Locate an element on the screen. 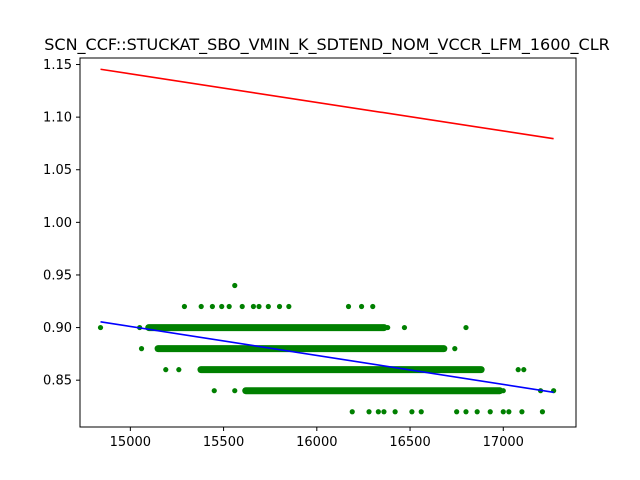 This screenshot has width=640, height=480. x-tick-label-1: 15500 is located at coordinates (223, 442).